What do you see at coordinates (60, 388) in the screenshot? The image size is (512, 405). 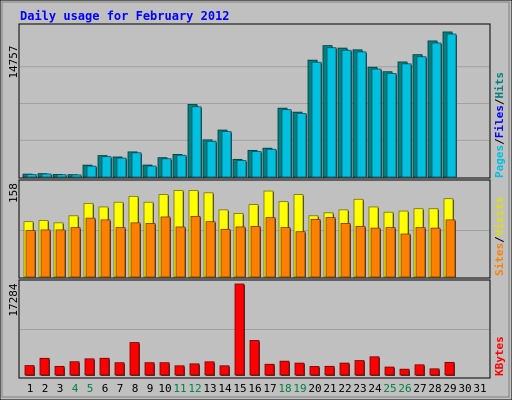 I see `x-label-day-3: 3` at bounding box center [60, 388].